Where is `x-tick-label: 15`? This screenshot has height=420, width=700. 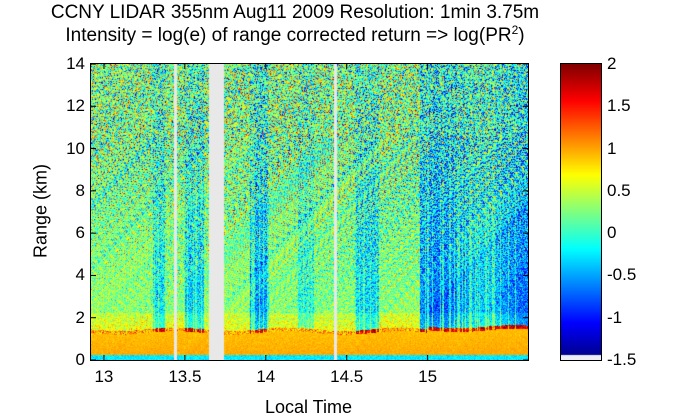
x-tick-label: 15 is located at coordinates (428, 376).